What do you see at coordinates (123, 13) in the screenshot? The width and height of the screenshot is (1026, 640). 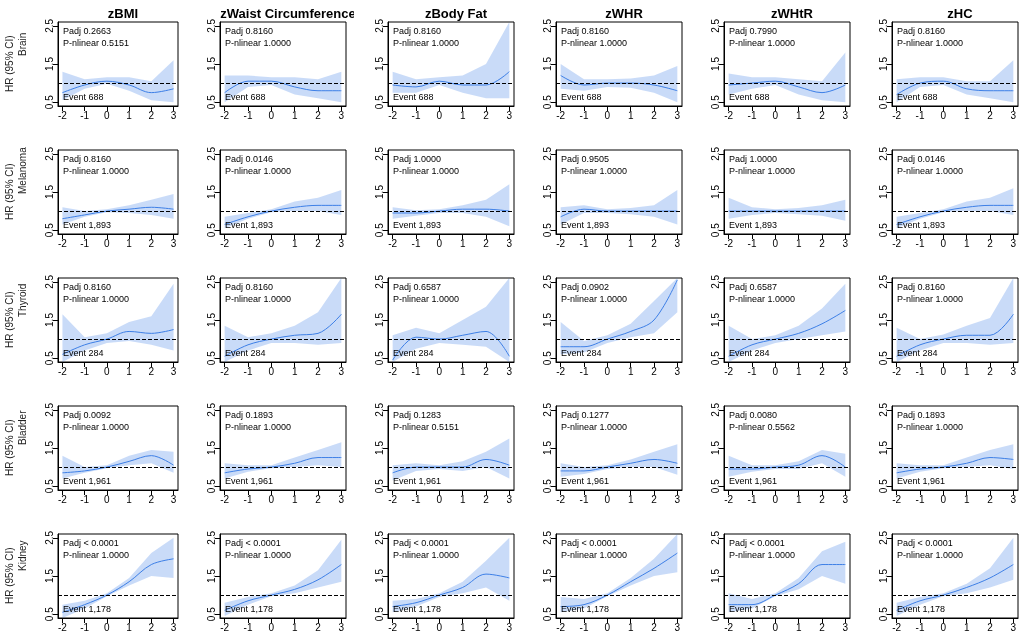 I see `chart-title: zBMI` at bounding box center [123, 13].